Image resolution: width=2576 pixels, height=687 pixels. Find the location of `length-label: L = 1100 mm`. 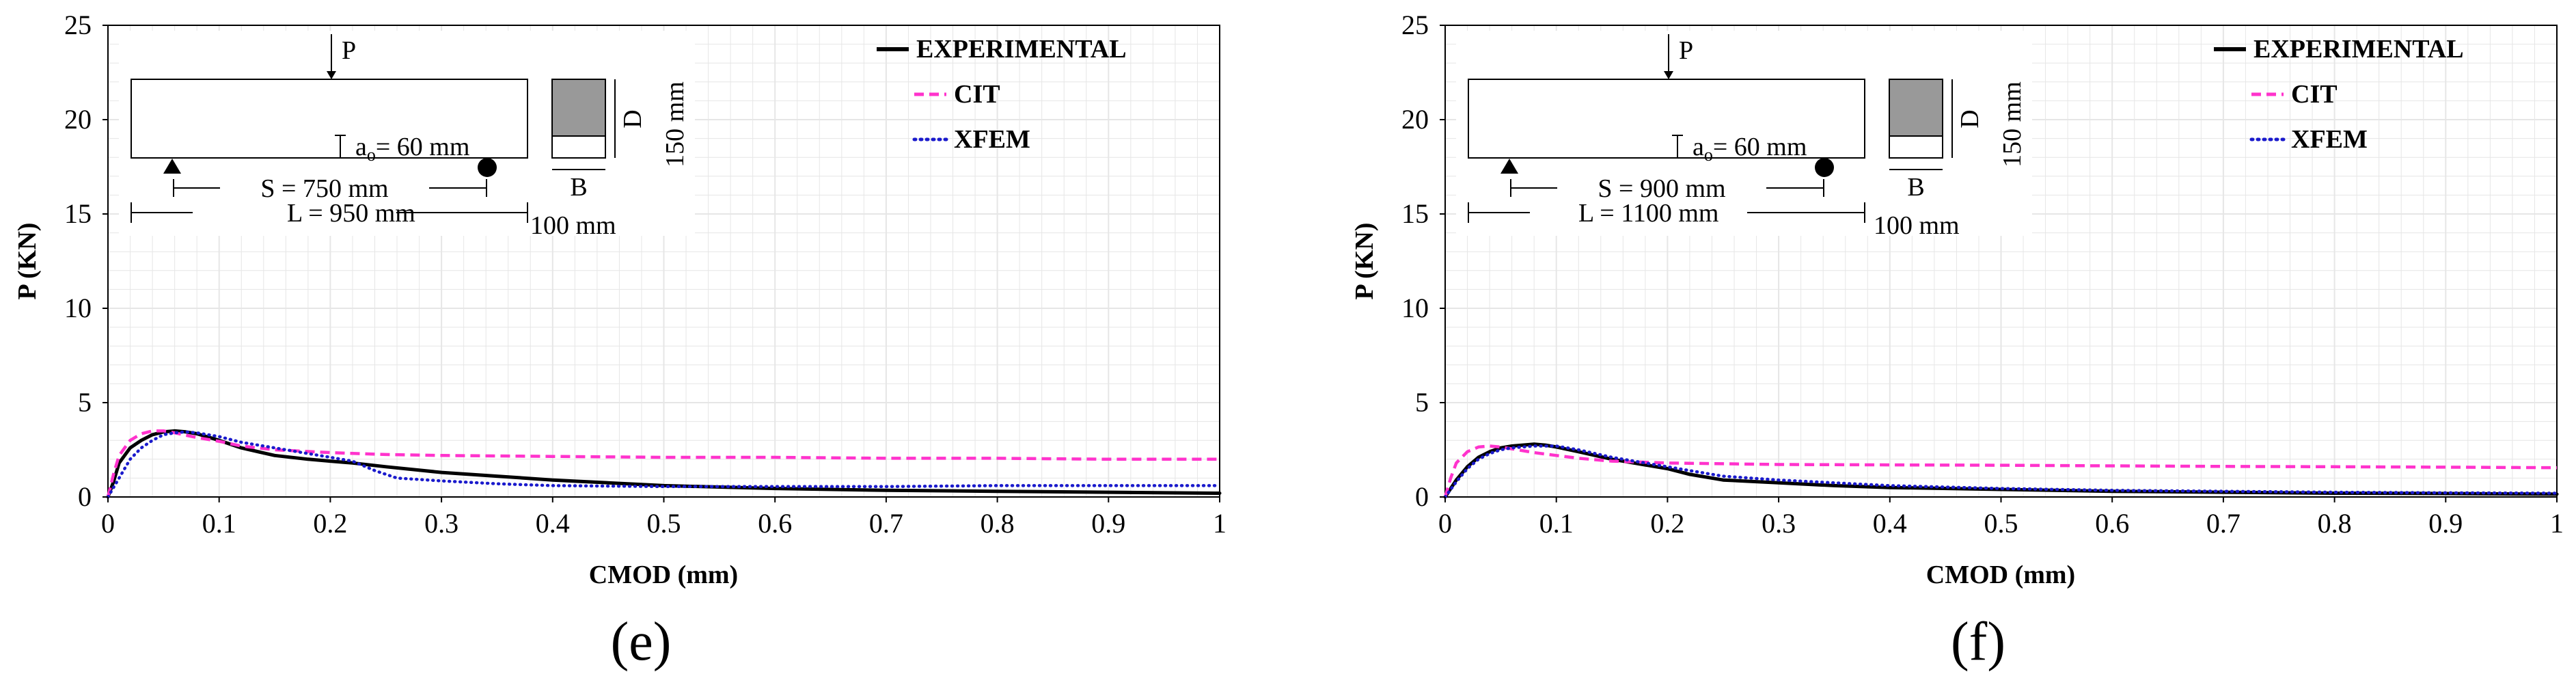

length-label: L = 1100 mm is located at coordinates (1648, 213).